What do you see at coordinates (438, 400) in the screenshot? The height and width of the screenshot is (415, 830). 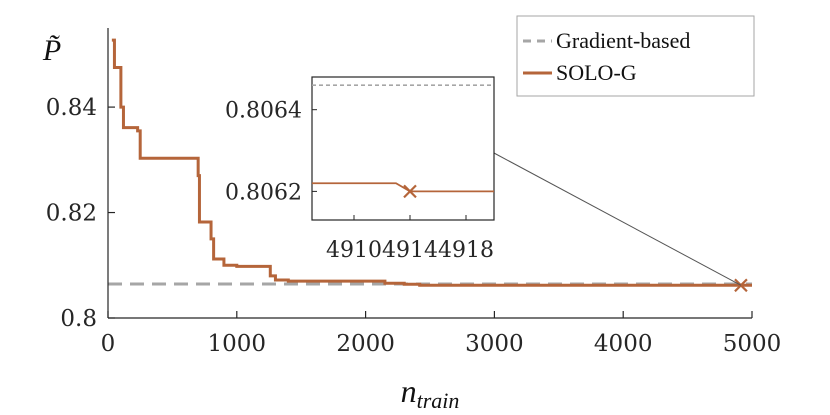 I see `x-axis-label-subscript: train` at bounding box center [438, 400].